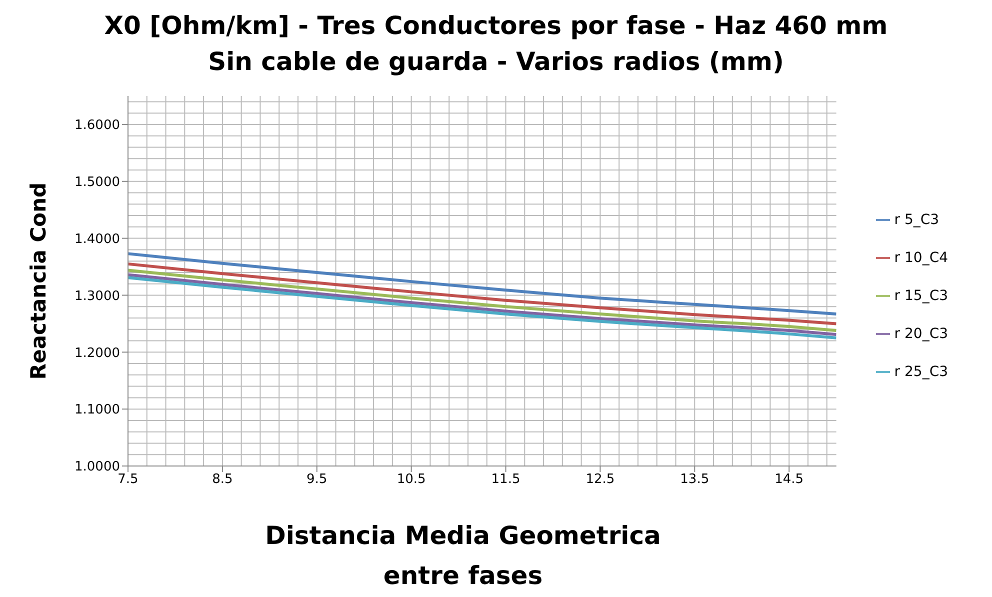  I want to click on legend-label: r 10_C4, so click(921, 258).